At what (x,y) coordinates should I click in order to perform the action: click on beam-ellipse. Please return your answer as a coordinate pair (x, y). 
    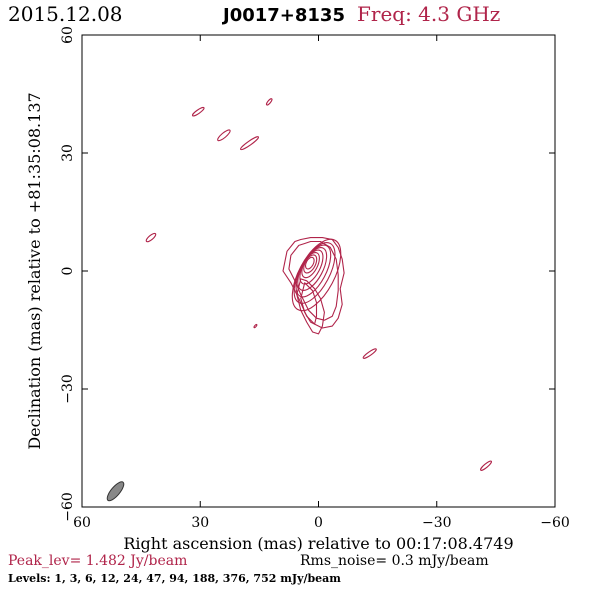
    Looking at the image, I should click on (115, 491).